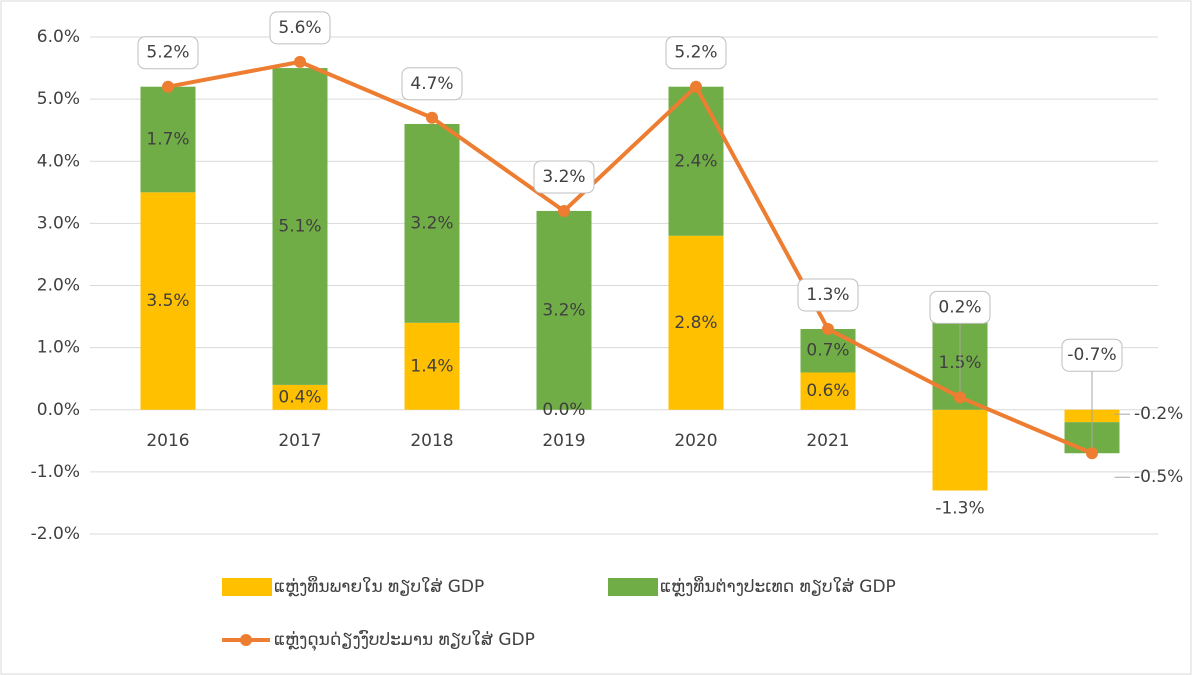 This screenshot has height=675, width=1192. What do you see at coordinates (58, 286) in the screenshot?
I see `y-tick-label: 2.0%` at bounding box center [58, 286].